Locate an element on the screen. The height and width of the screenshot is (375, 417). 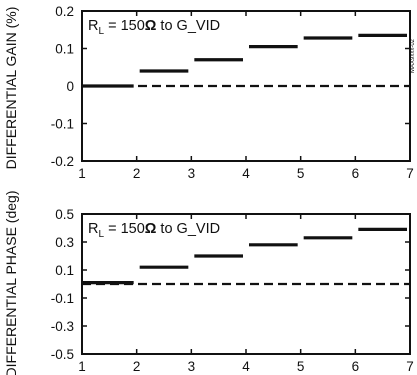
y-tick-label: 0.2 is located at coordinates (64, 11).